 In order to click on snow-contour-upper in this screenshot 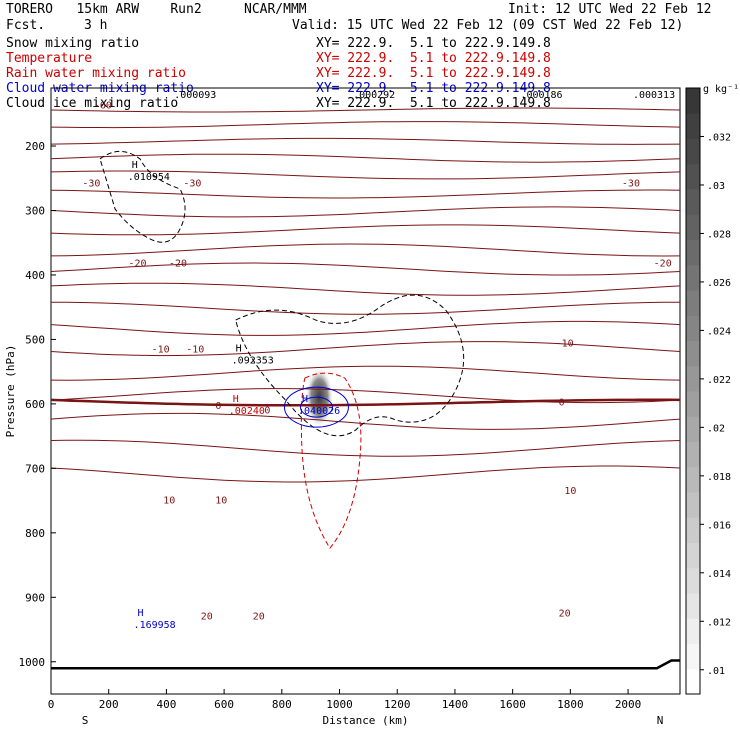, I will do `click(142, 196)`.